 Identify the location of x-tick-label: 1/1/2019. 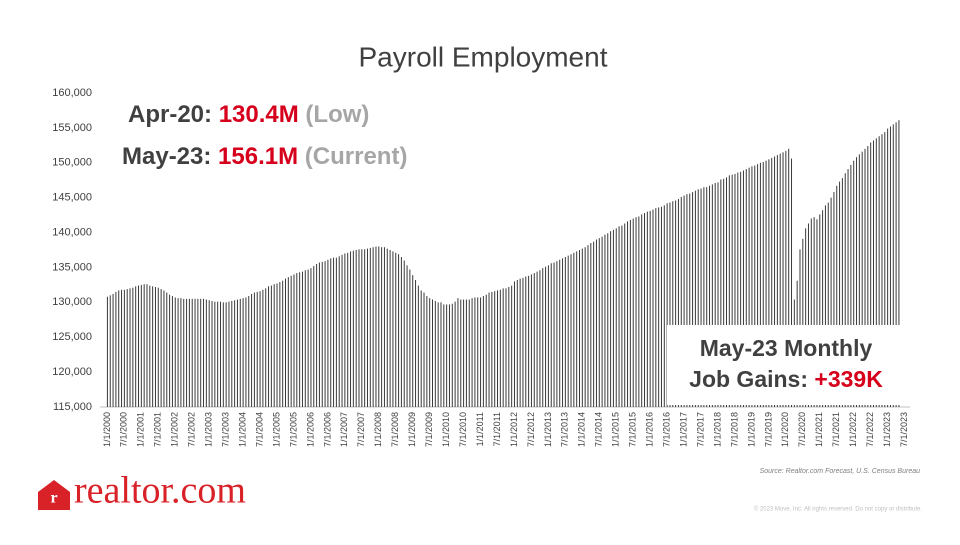
(751, 429).